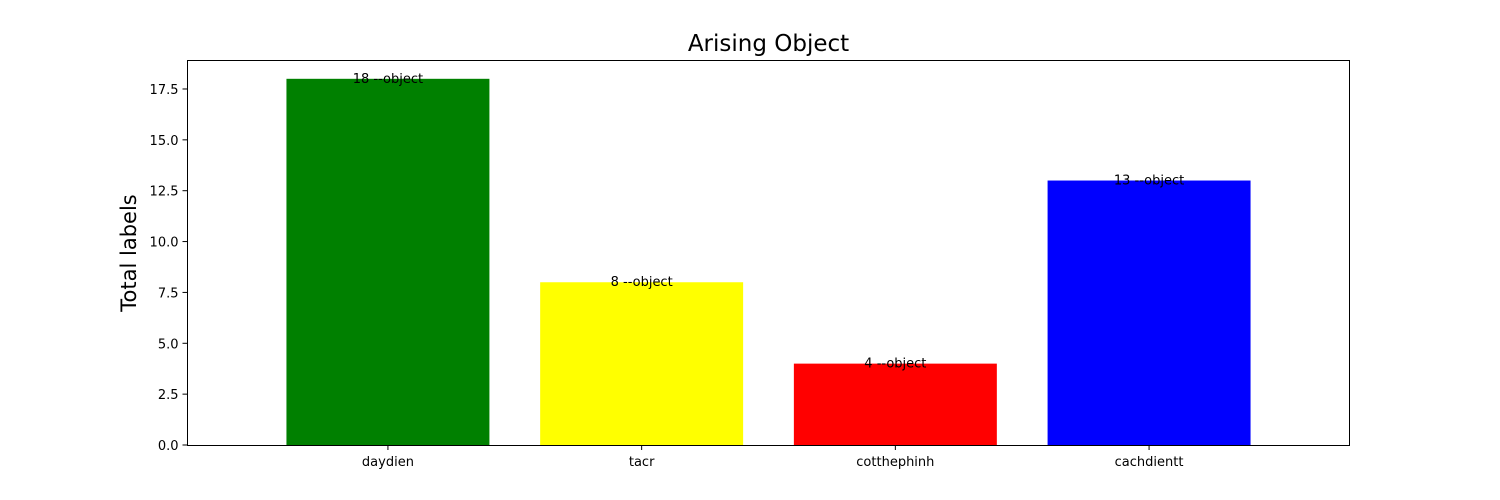 The height and width of the screenshot is (500, 1500). I want to click on bar-daydien, so click(388, 262).